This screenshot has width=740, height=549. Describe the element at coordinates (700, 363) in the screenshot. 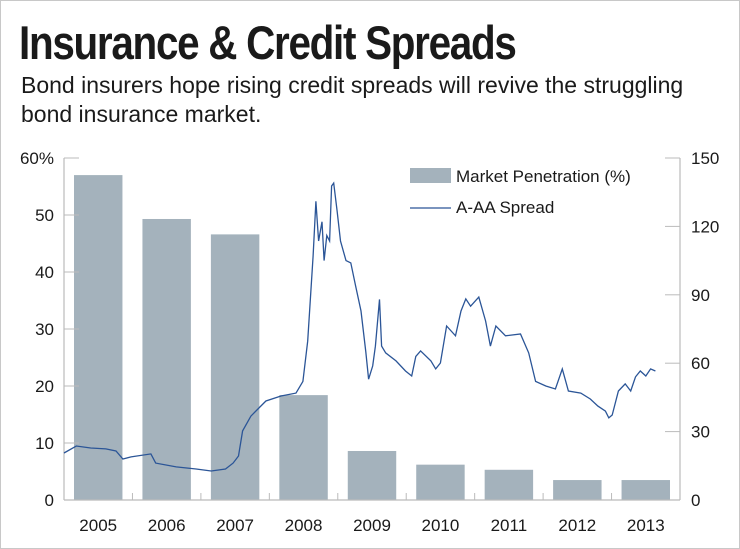

I see `right-tick-label: 60` at that location.